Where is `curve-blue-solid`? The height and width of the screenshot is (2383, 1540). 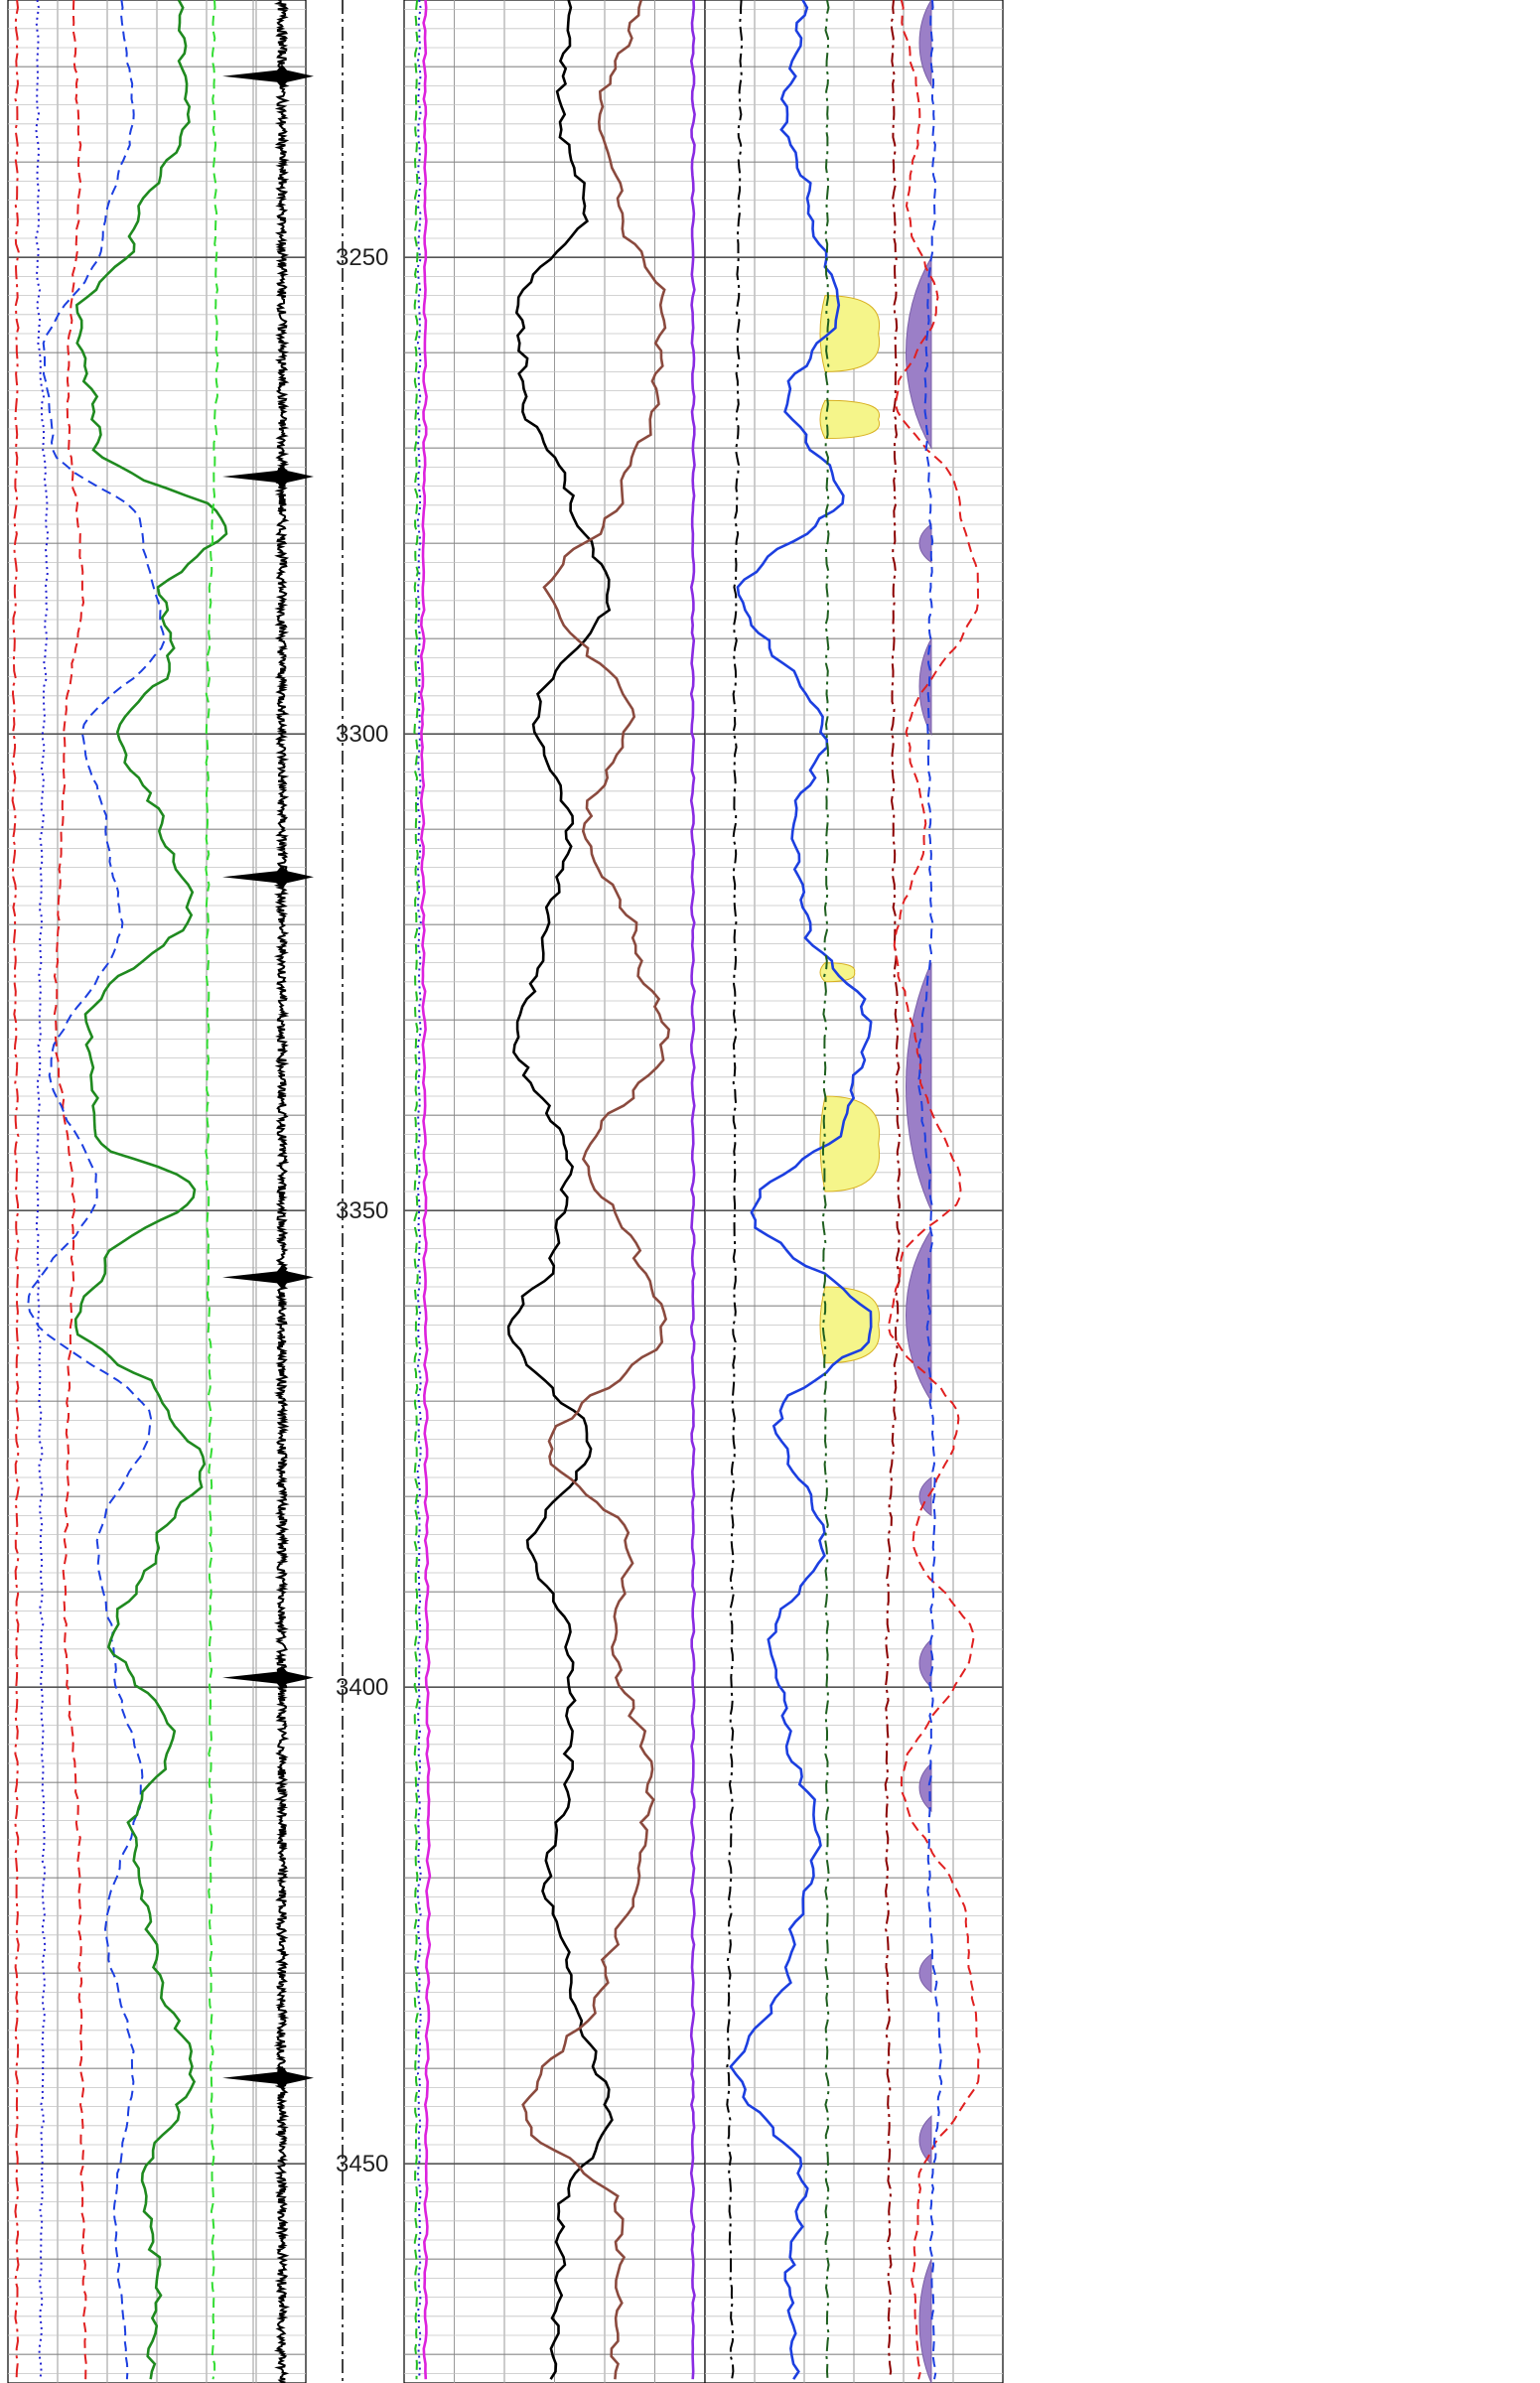 curve-blue-solid is located at coordinates (801, 1190).